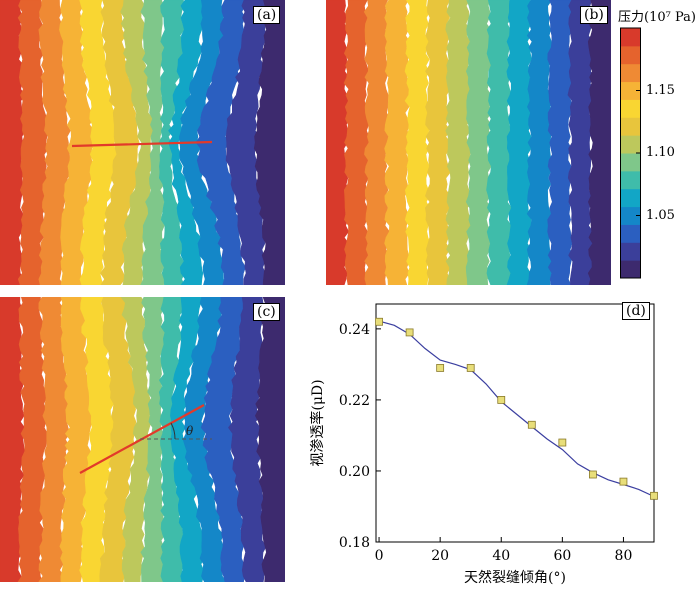 The height and width of the screenshot is (595, 700). I want to click on fit-curve, so click(516, 409).